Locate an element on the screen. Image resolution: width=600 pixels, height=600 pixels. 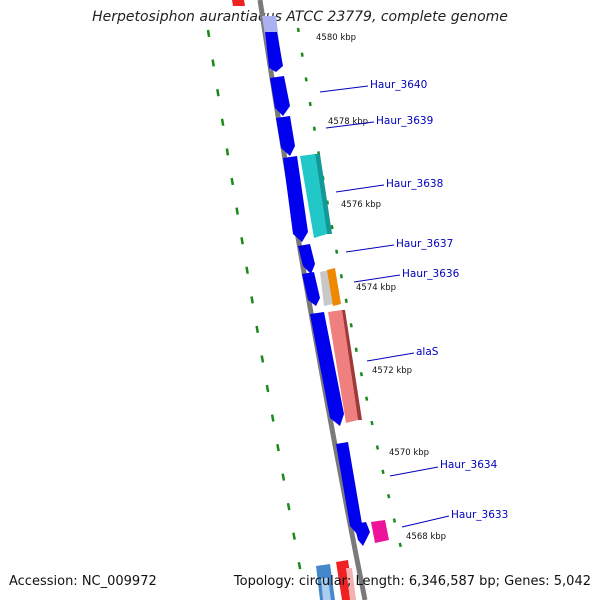
feature-salmon-shade is located at coordinates (352, 365).